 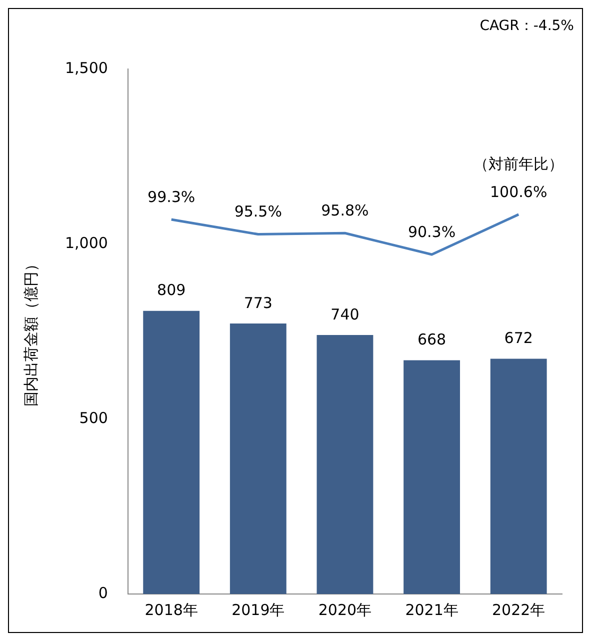 I want to click on y-axis-title: 国内出荷金額（億円）, so click(x=31, y=331).